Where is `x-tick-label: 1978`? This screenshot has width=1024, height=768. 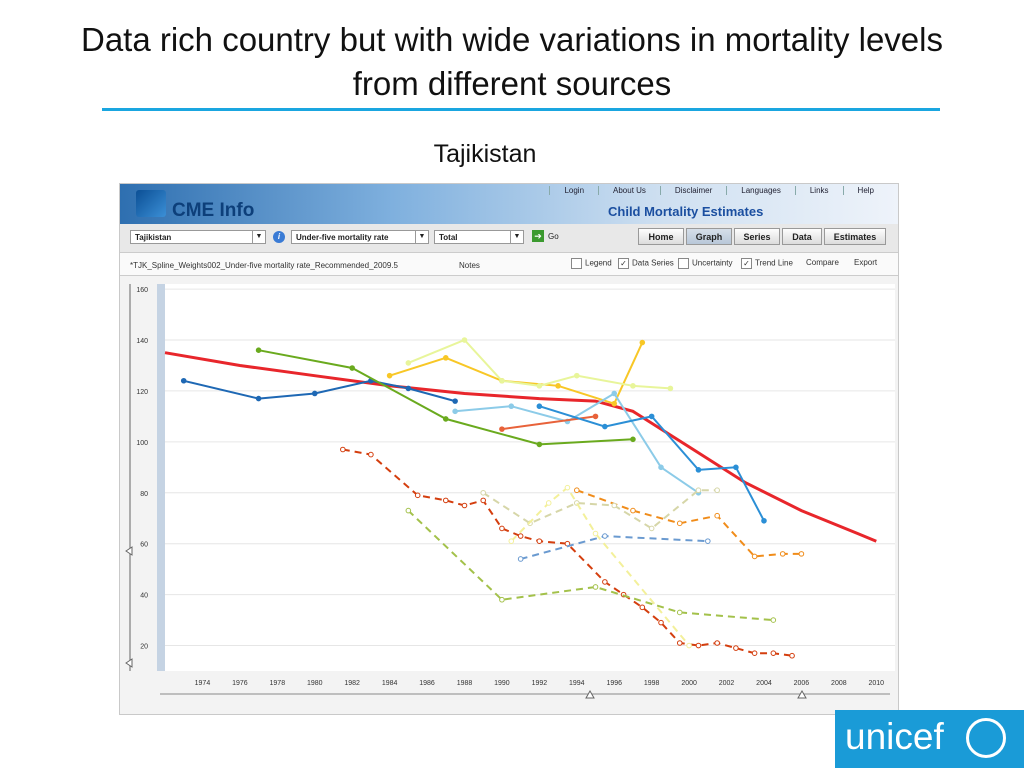 x-tick-label: 1978 is located at coordinates (278, 683).